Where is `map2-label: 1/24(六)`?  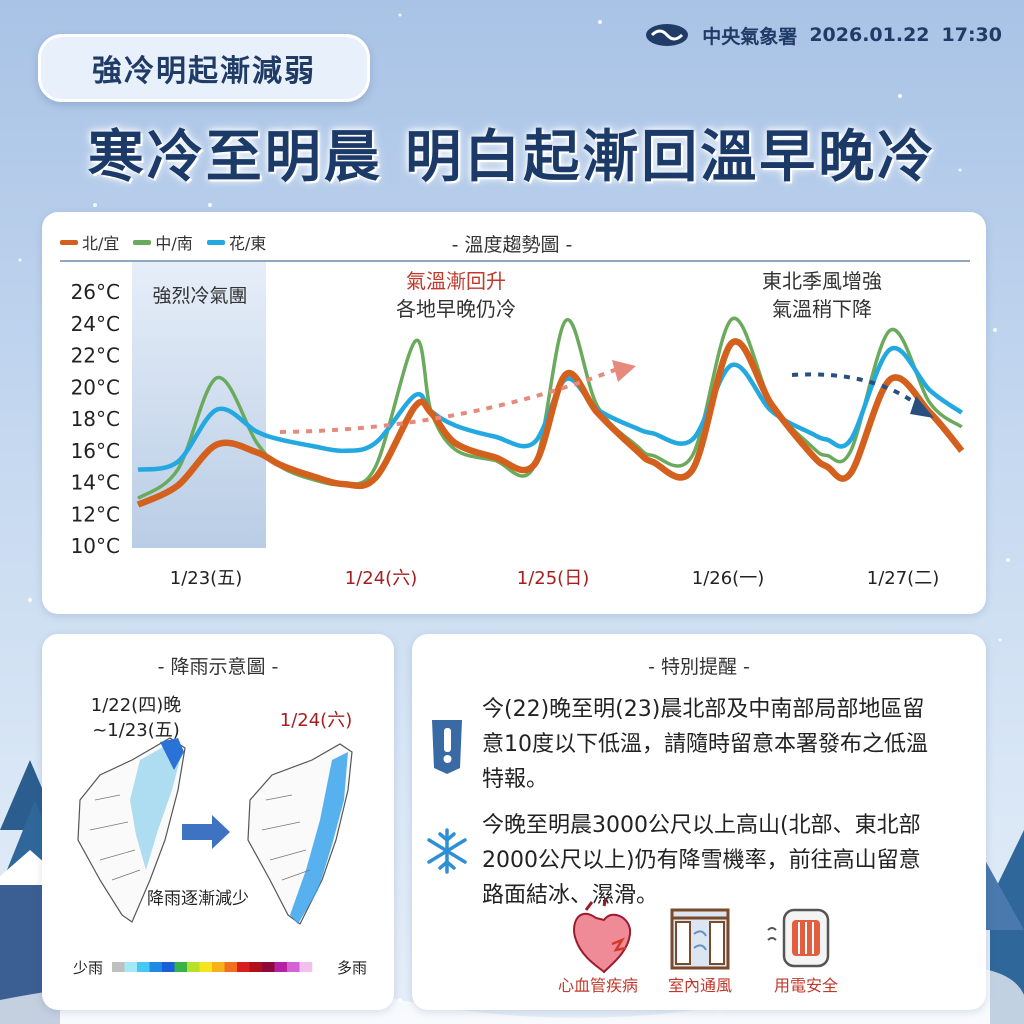 map2-label: 1/24(六) is located at coordinates (316, 720).